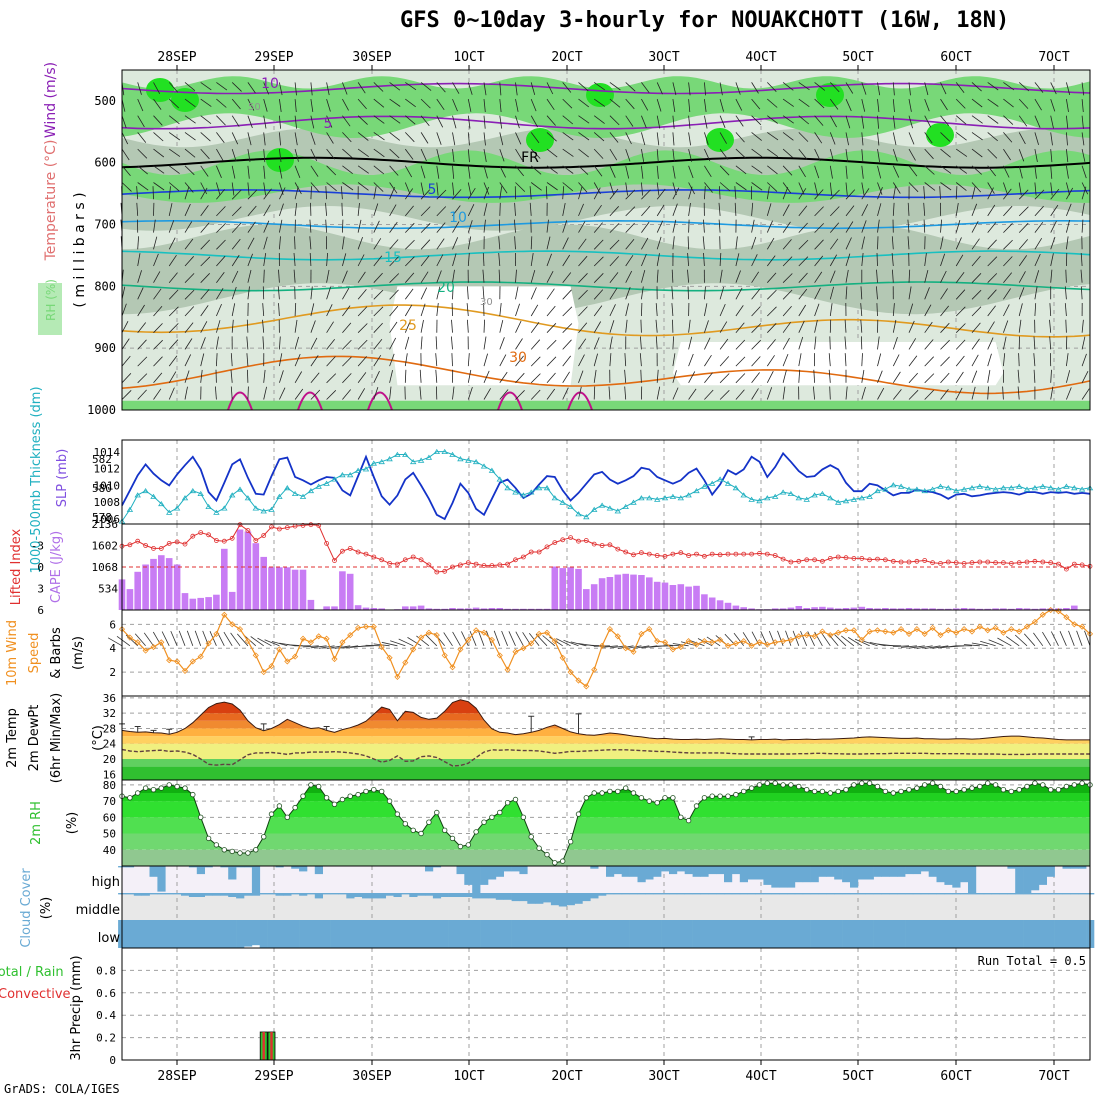  I want to click on thickness-line, so click(606, 486).